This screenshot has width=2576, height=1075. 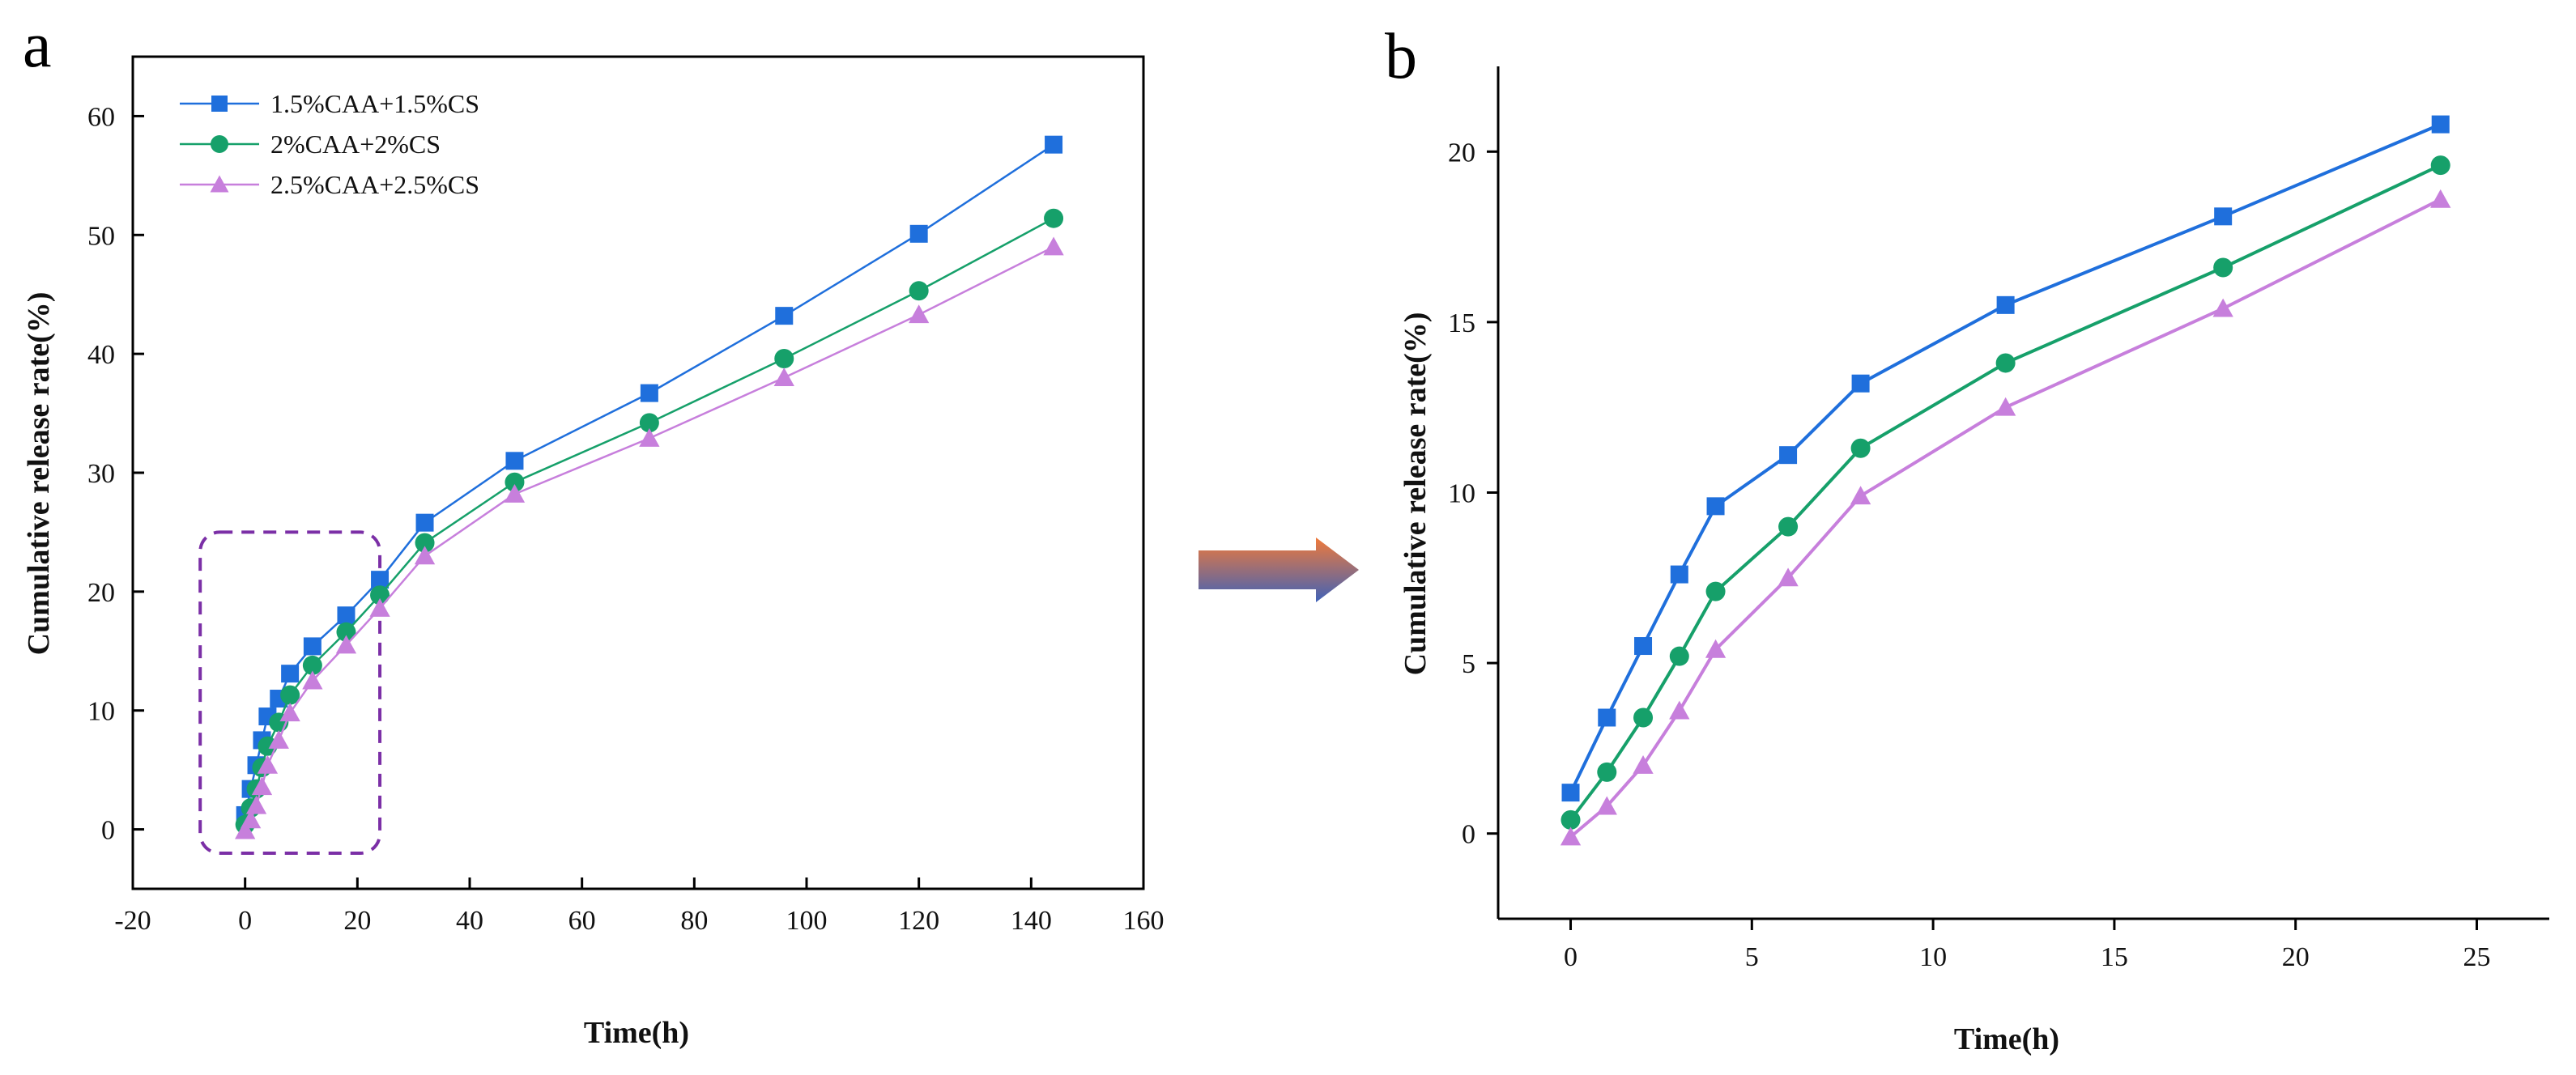 I want to click on panel-b-y-tick-label: 20, so click(x=1461, y=153).